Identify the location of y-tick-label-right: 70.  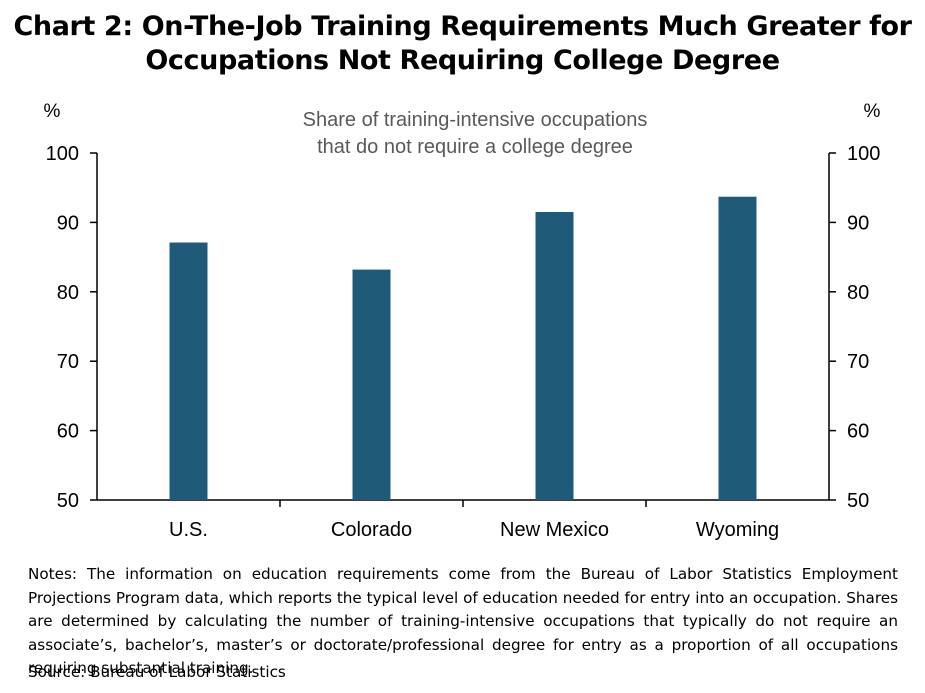
(858, 362).